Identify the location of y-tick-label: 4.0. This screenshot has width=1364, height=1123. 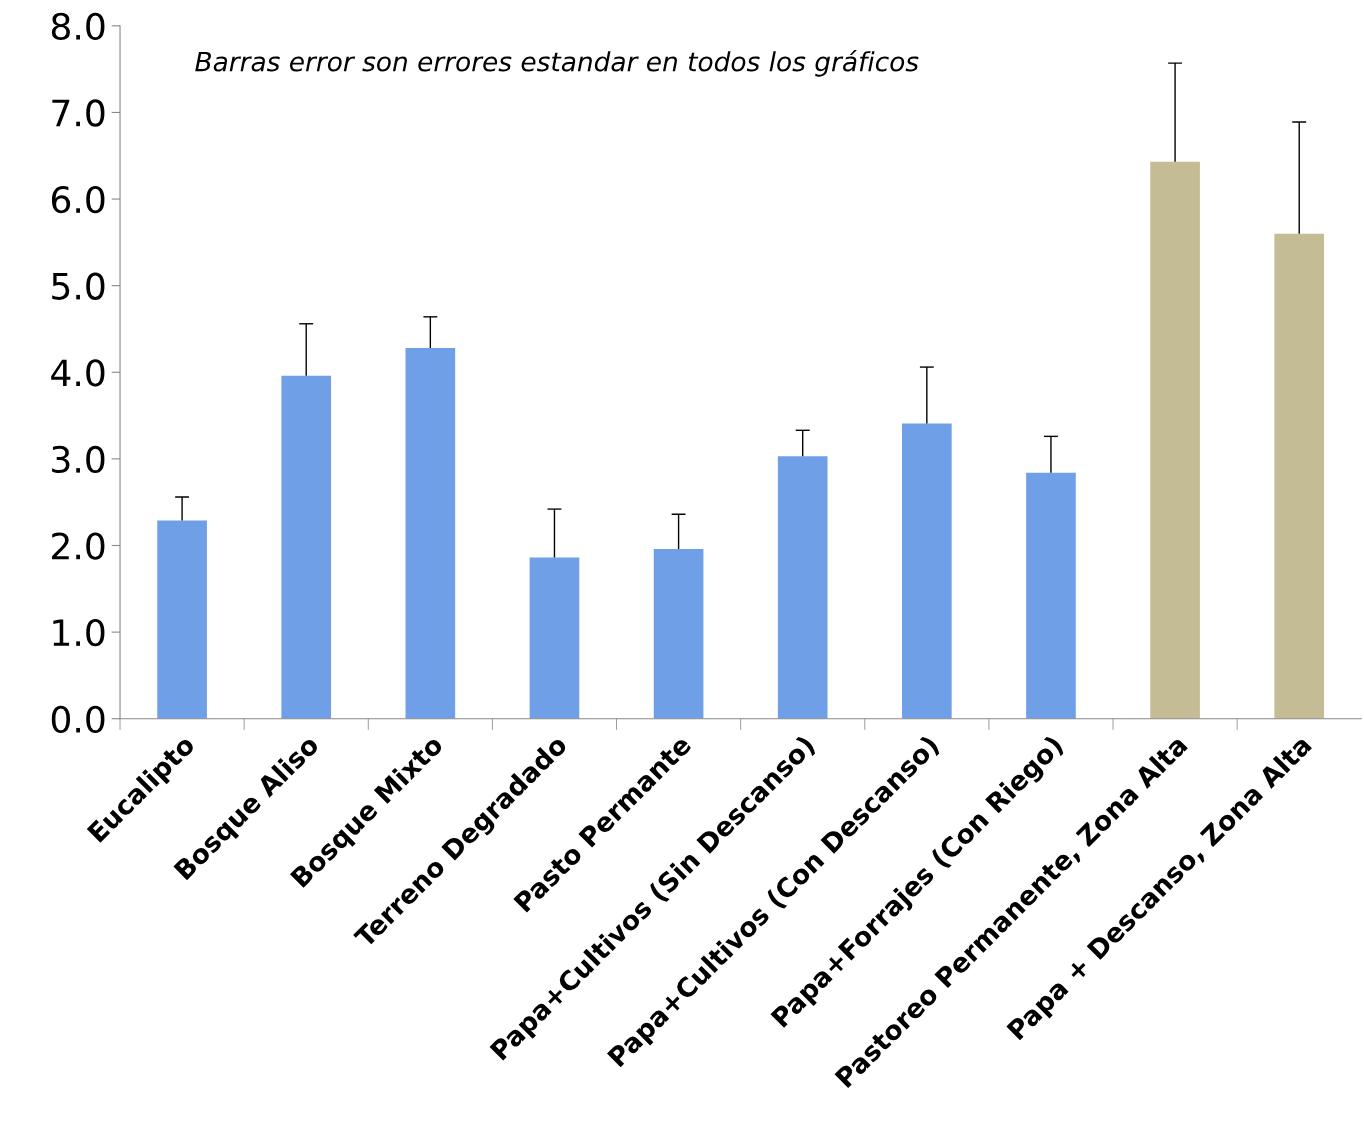
(78, 373).